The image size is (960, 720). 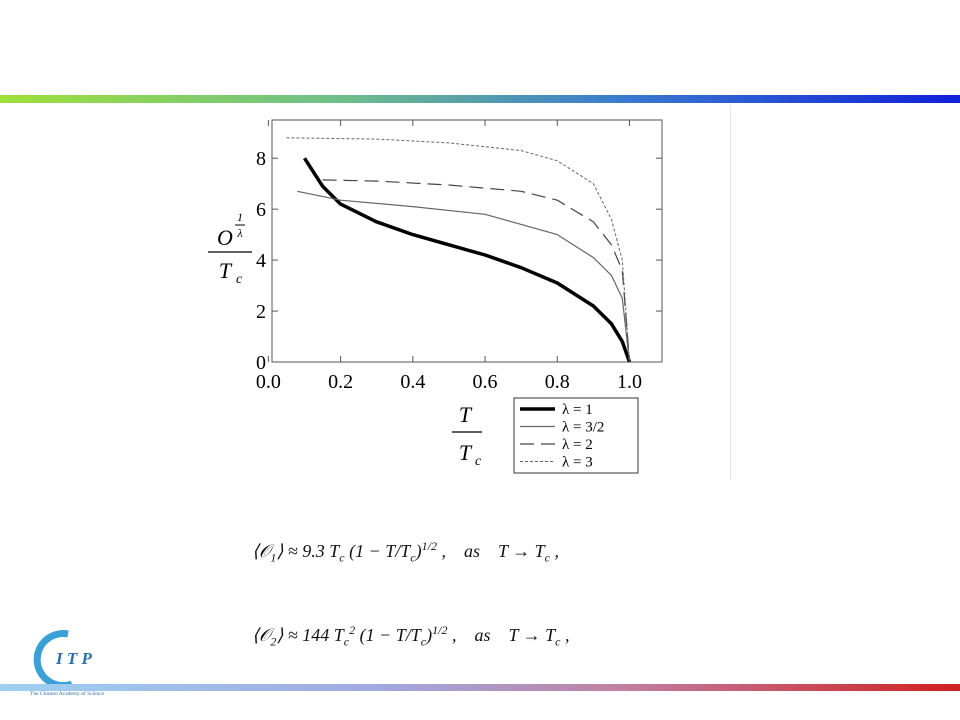 What do you see at coordinates (308, 551) in the screenshot?
I see `formula-part: ⟩ ≈ 9.3 T` at bounding box center [308, 551].